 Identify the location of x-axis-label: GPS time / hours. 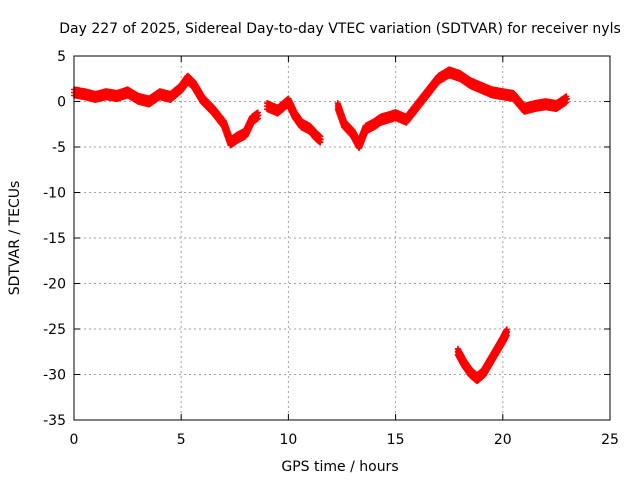
(339, 467).